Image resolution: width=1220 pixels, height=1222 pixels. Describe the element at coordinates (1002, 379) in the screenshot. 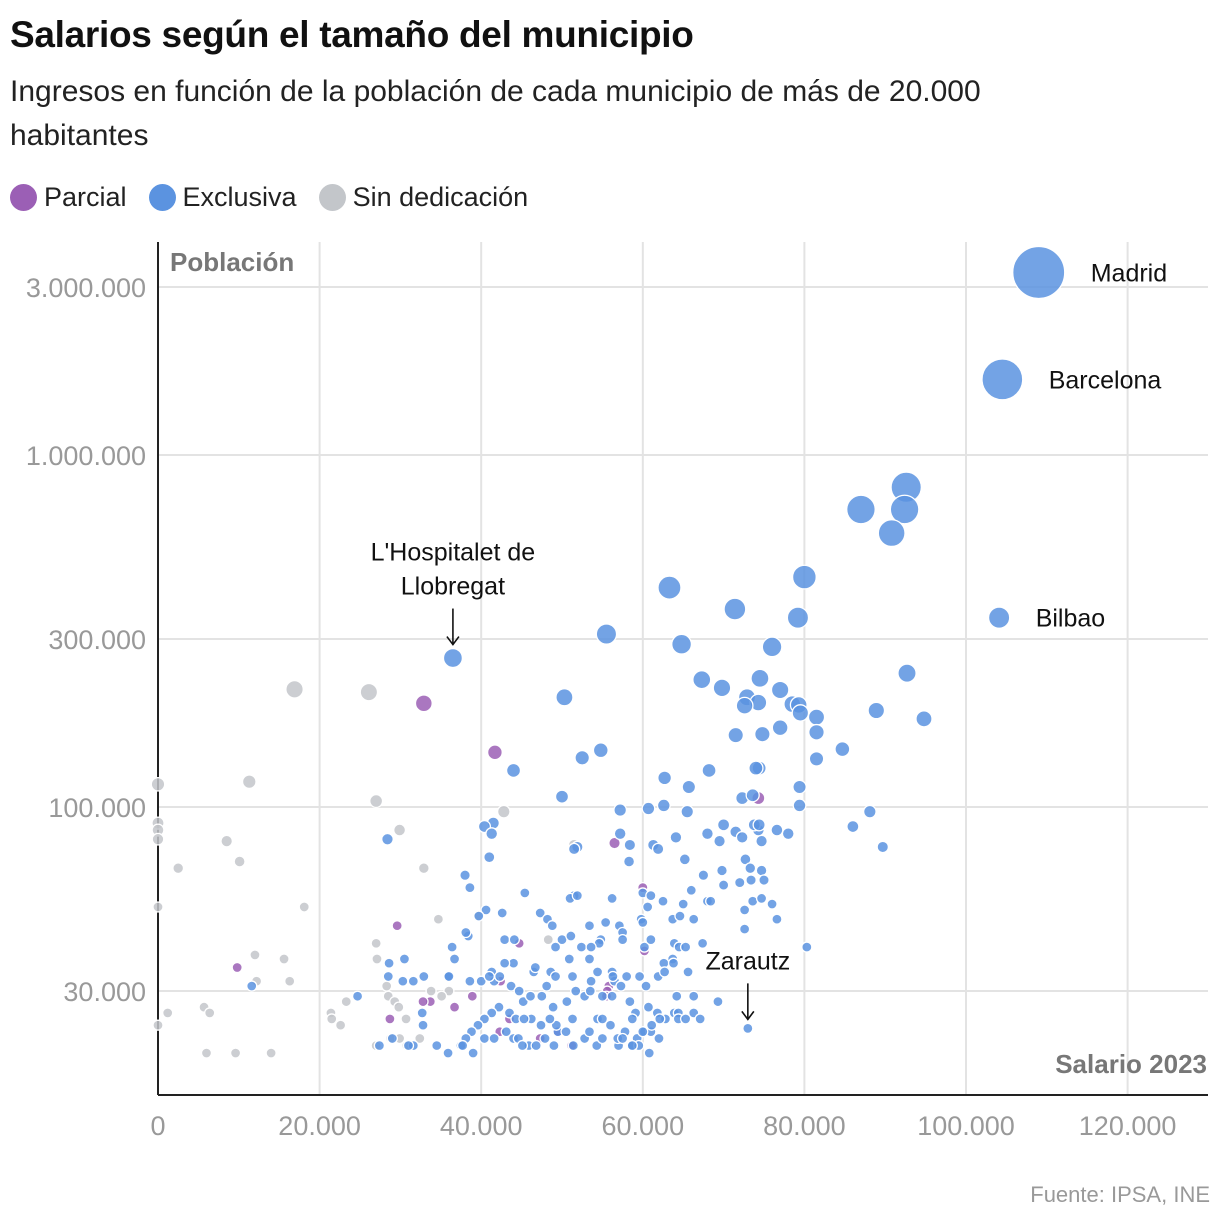

I see `point-barcelona` at that location.